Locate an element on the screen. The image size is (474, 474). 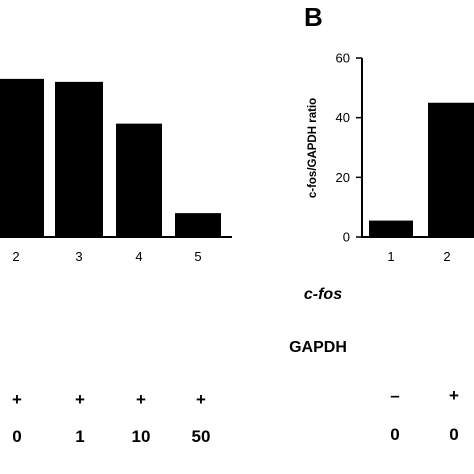
panel-b-y-tick-label: 0 is located at coordinates (346, 237).